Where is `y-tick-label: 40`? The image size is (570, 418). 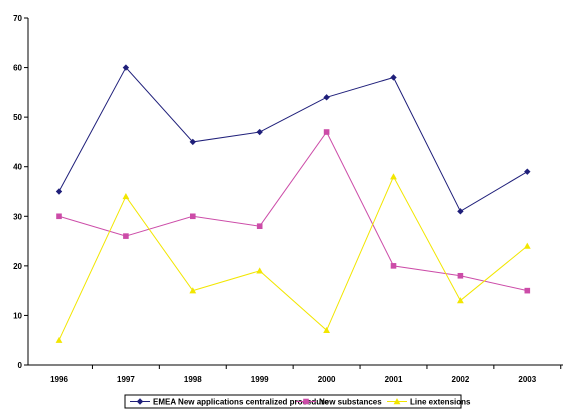
y-tick-label: 40 is located at coordinates (17, 167).